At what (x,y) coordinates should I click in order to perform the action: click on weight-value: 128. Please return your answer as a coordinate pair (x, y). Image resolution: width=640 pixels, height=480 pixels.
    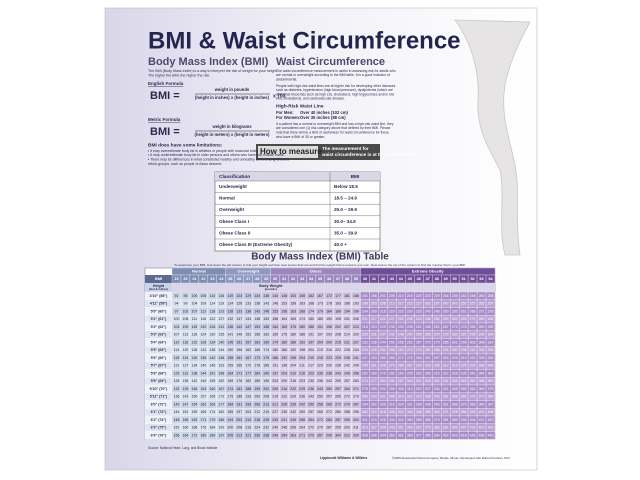
    Looking at the image, I should click on (239, 304).